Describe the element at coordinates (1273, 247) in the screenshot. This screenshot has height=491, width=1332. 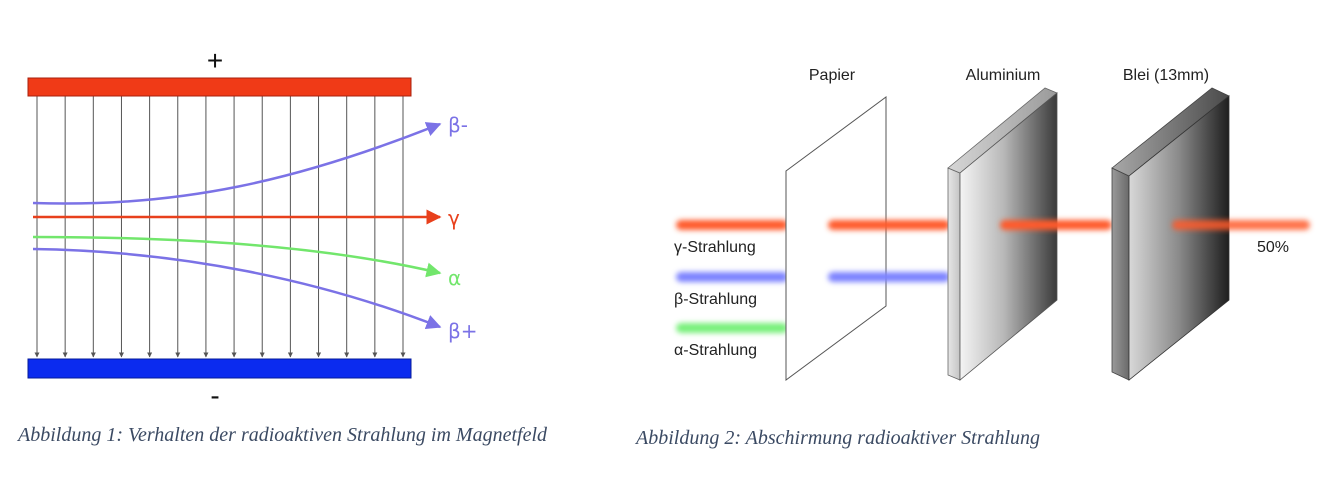
I see `remaining-fraction-label: 50%` at that location.